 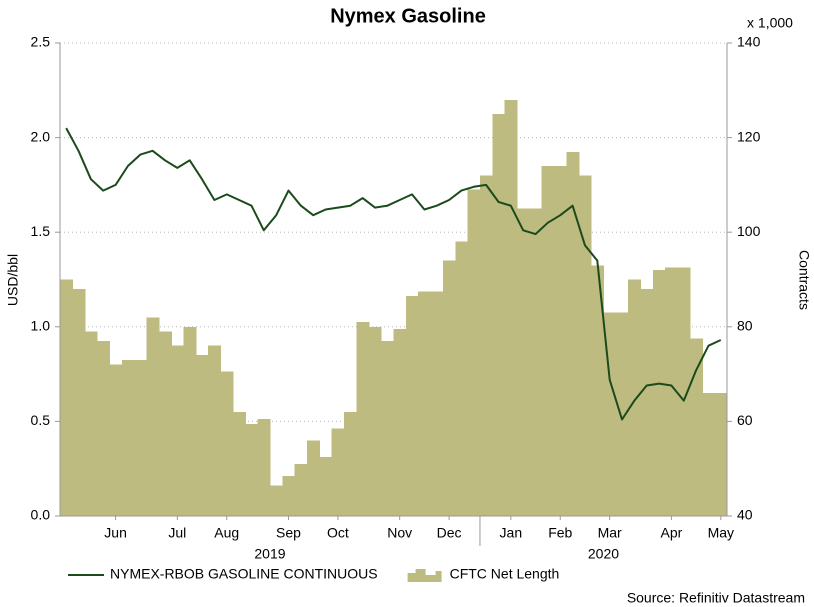 I want to click on y-axis-title: USD/bbl, so click(x=13, y=280).